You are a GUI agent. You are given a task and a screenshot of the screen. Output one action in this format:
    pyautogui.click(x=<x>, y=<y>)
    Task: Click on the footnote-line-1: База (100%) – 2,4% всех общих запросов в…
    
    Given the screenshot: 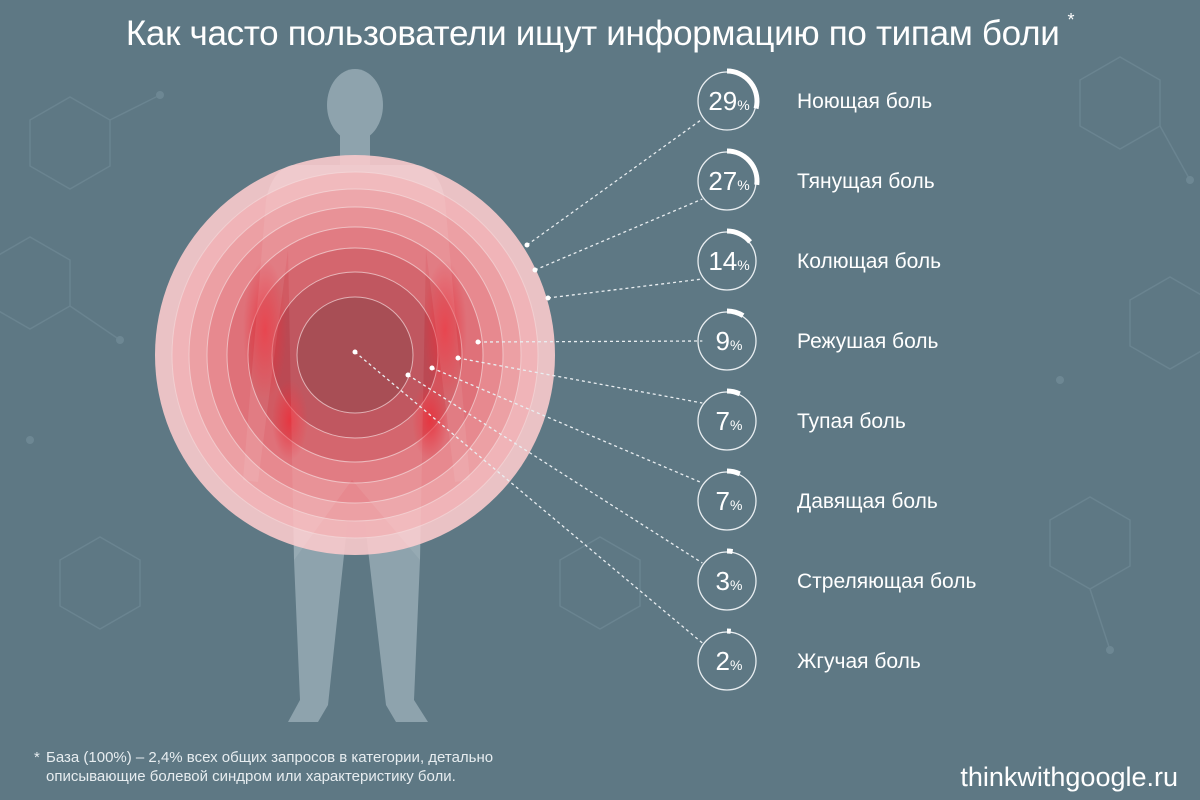 What is the action you would take?
    pyautogui.click(x=269, y=757)
    